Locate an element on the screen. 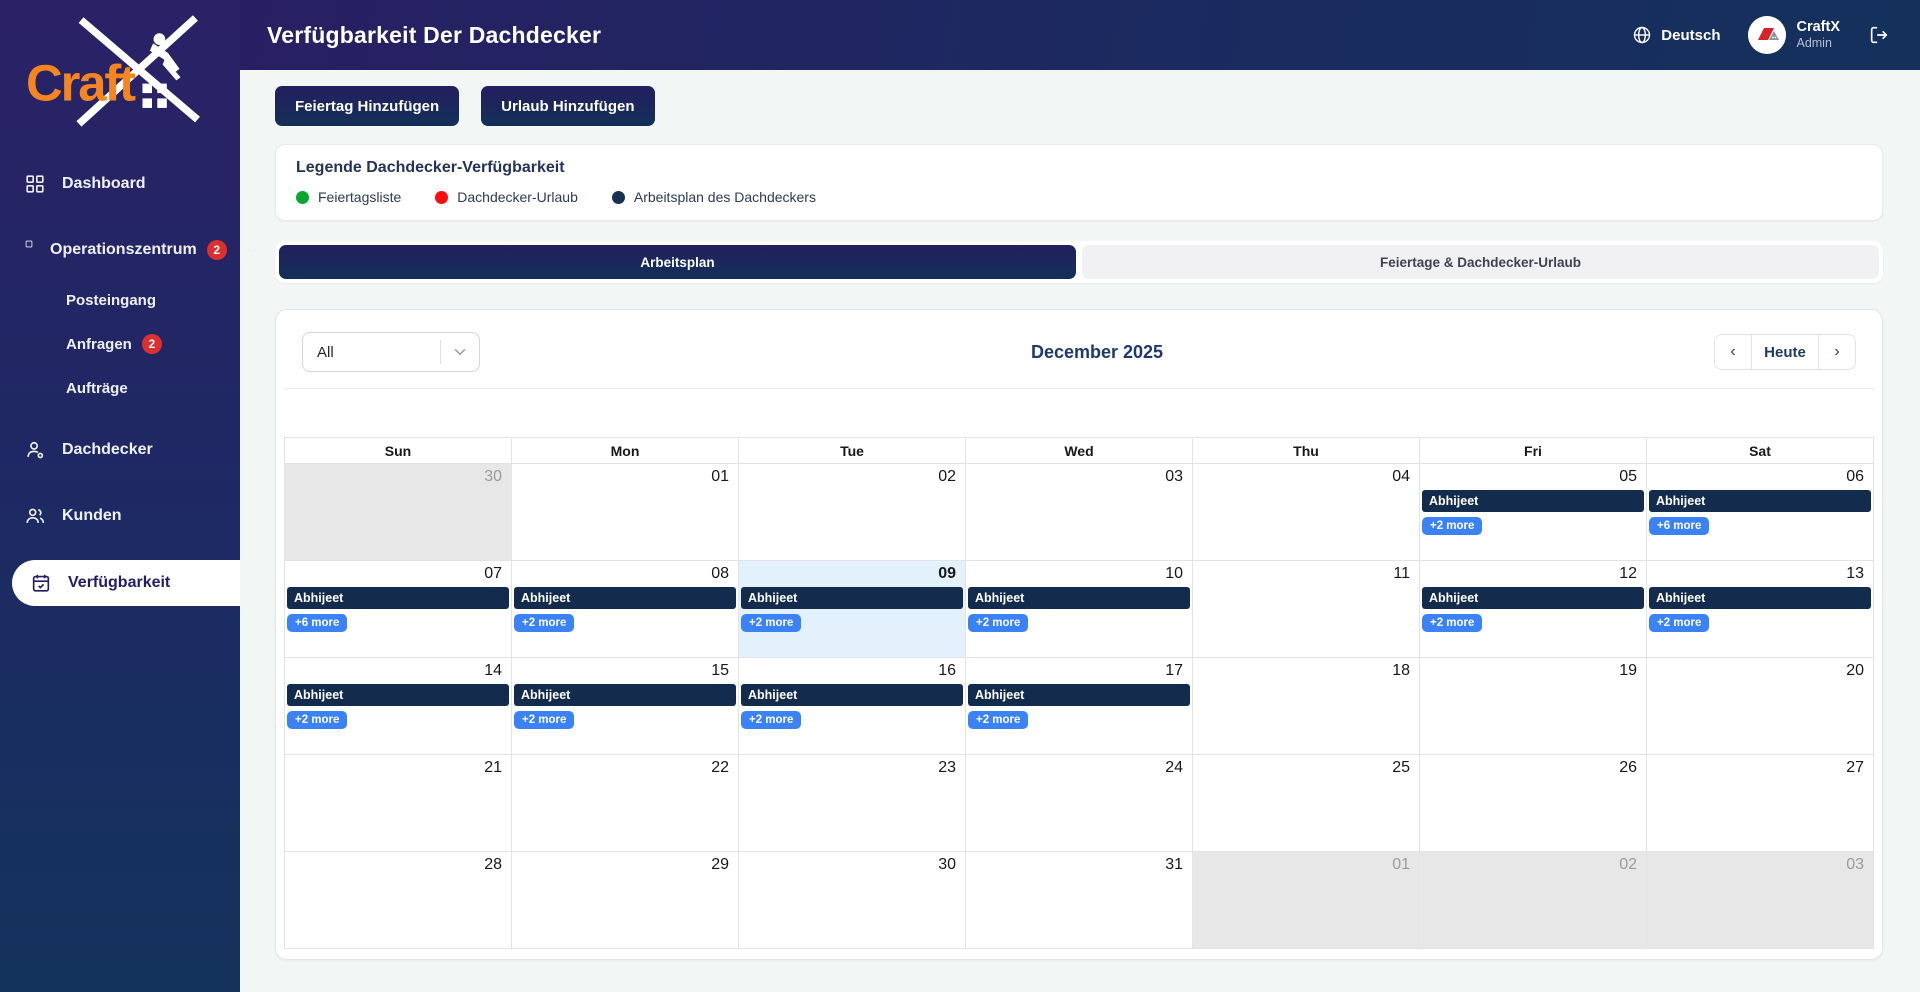 The width and height of the screenshot is (1920, 992). filter-selected-value: All is located at coordinates (325, 352).